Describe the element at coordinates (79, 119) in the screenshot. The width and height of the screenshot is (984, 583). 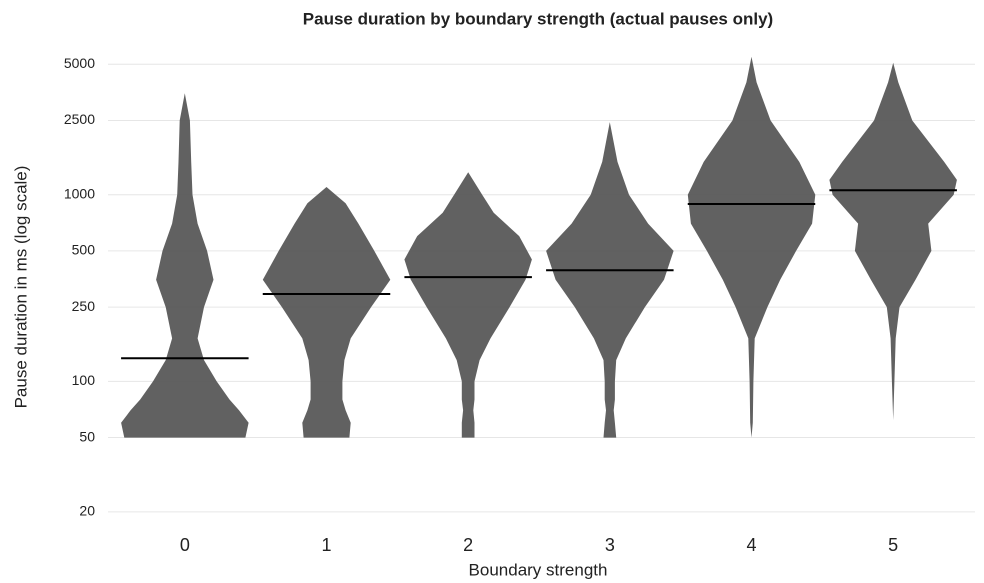
I see `y-tick-label: 2500` at that location.